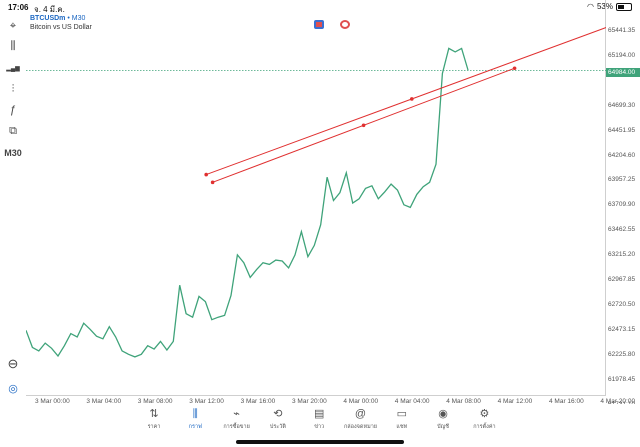 This screenshot has height=447, width=640. What do you see at coordinates (622, 230) in the screenshot?
I see `price-tick-label: 63462.55` at bounding box center [622, 230].